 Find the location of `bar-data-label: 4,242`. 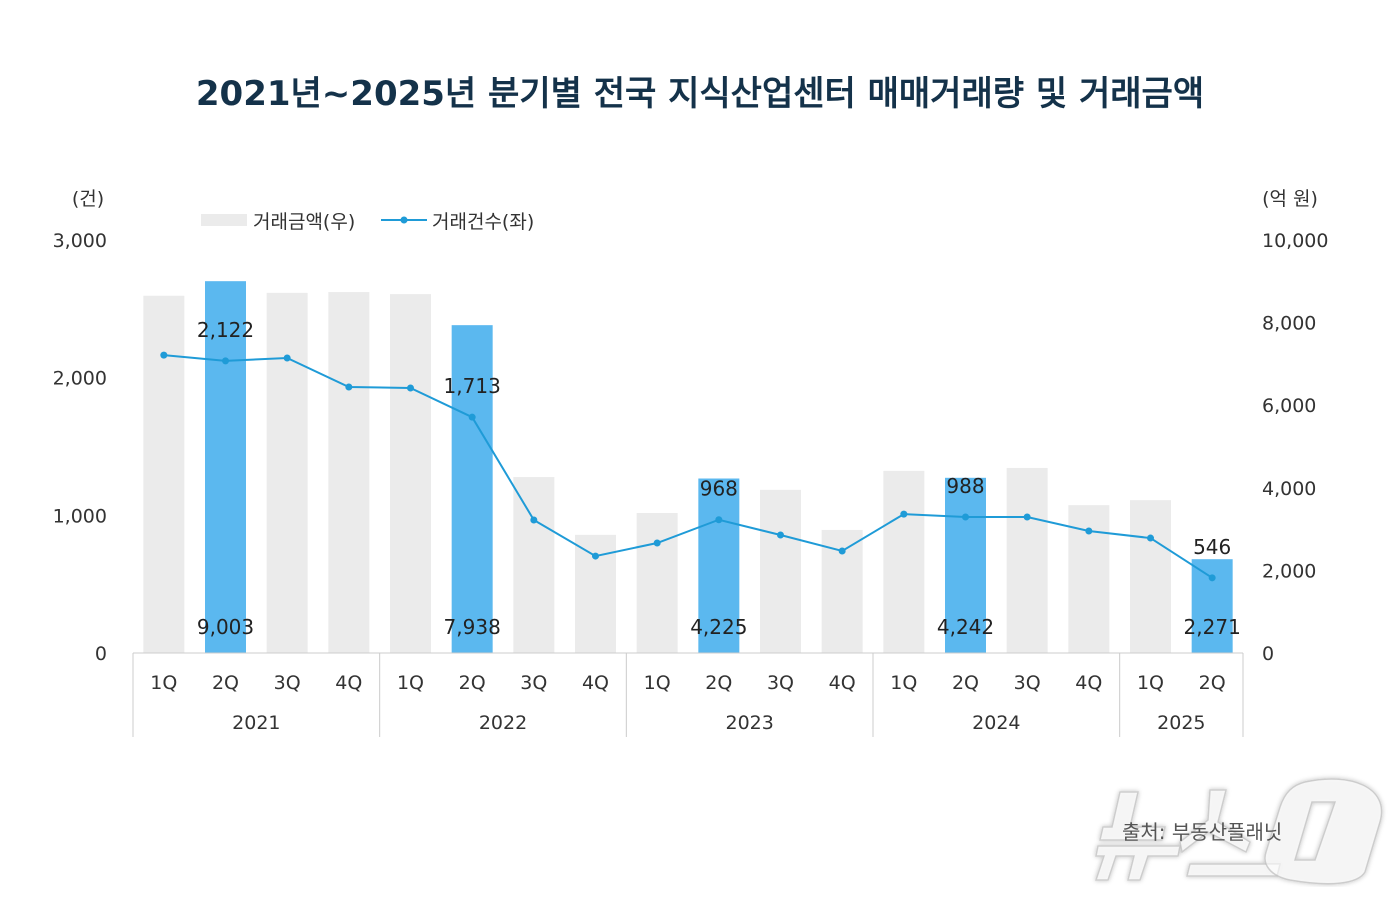

bar-data-label: 4,242 is located at coordinates (965, 627).